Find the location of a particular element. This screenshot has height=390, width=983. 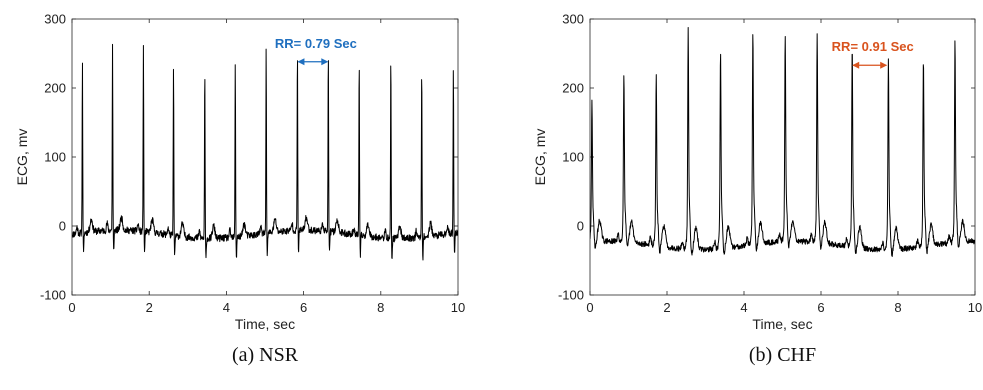

chf-x-tick-label: 10 is located at coordinates (975, 307).